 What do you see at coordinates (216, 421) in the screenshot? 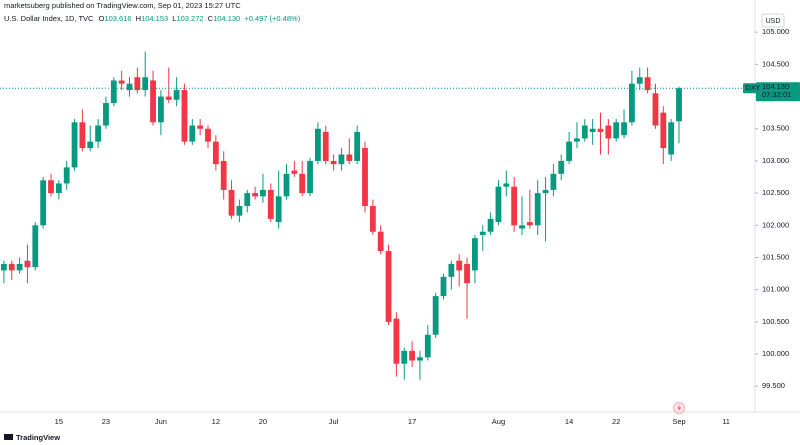
I see `x-tick-label: 12` at bounding box center [216, 421].